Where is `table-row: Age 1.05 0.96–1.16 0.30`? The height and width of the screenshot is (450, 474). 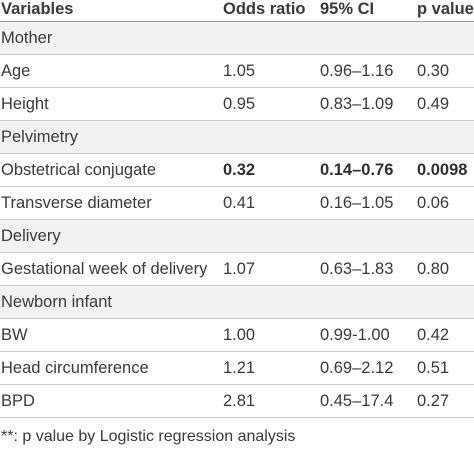
table-row: Age 1.05 0.96–1.16 0.30 is located at coordinates (237, 71).